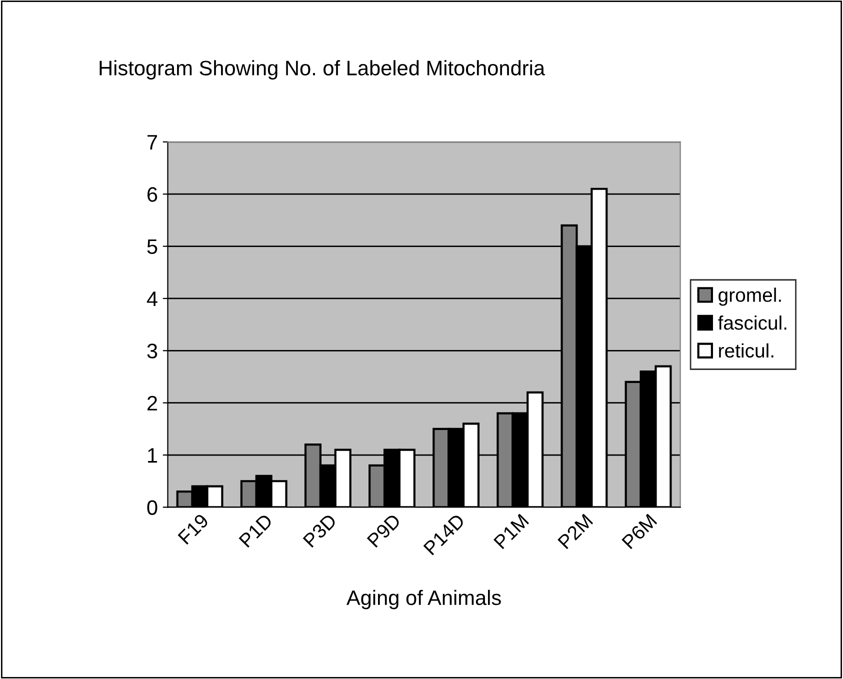 This screenshot has height=679, width=843. Describe the element at coordinates (194, 529) in the screenshot. I see `x-tick-label: F19` at that location.